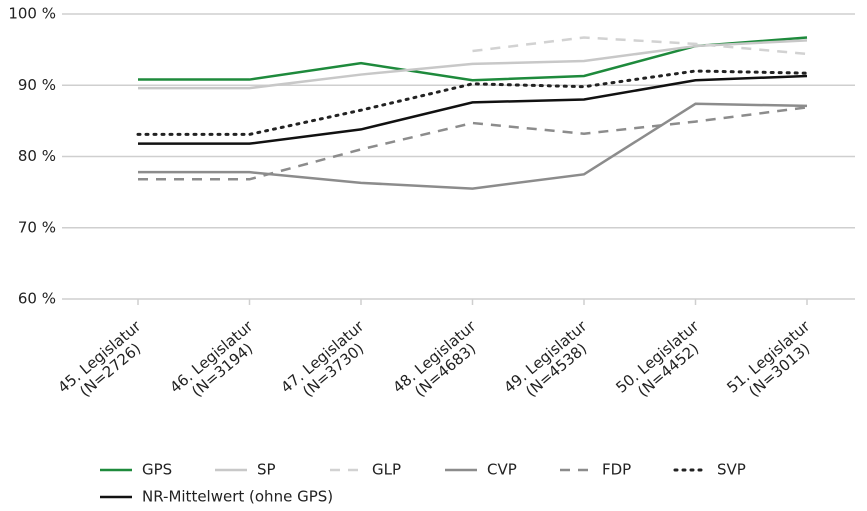 This screenshot has height=511, width=867. I want to click on legend-label: SP, so click(266, 470).